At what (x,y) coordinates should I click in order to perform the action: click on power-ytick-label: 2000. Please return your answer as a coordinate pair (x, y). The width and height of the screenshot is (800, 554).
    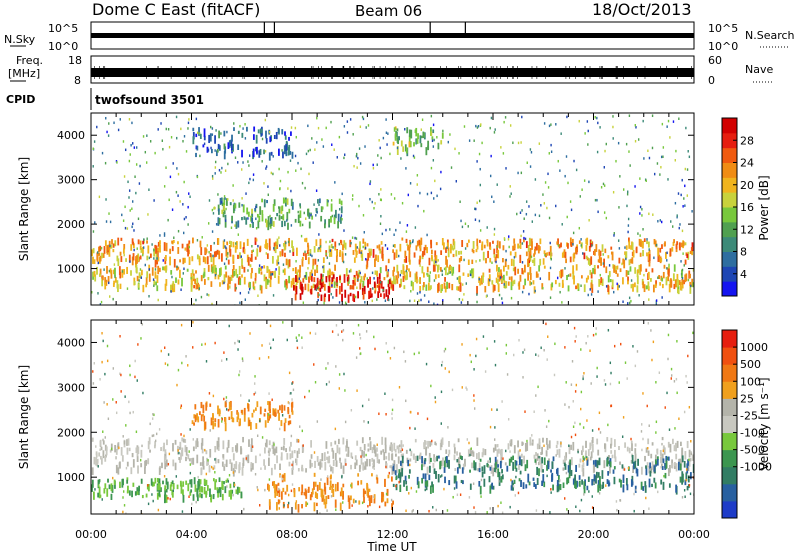
    Looking at the image, I should click on (71, 224).